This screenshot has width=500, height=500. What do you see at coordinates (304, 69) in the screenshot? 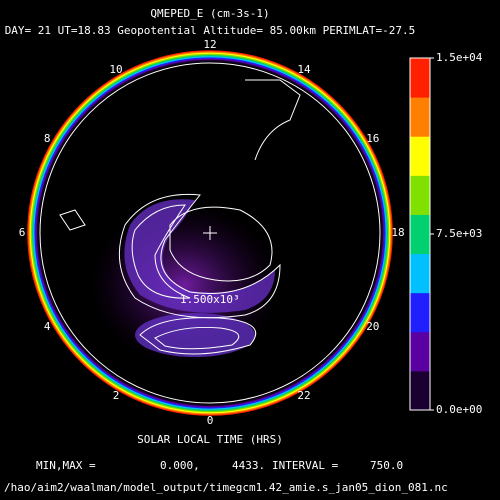
I see `local-time-label: 14` at bounding box center [304, 69].